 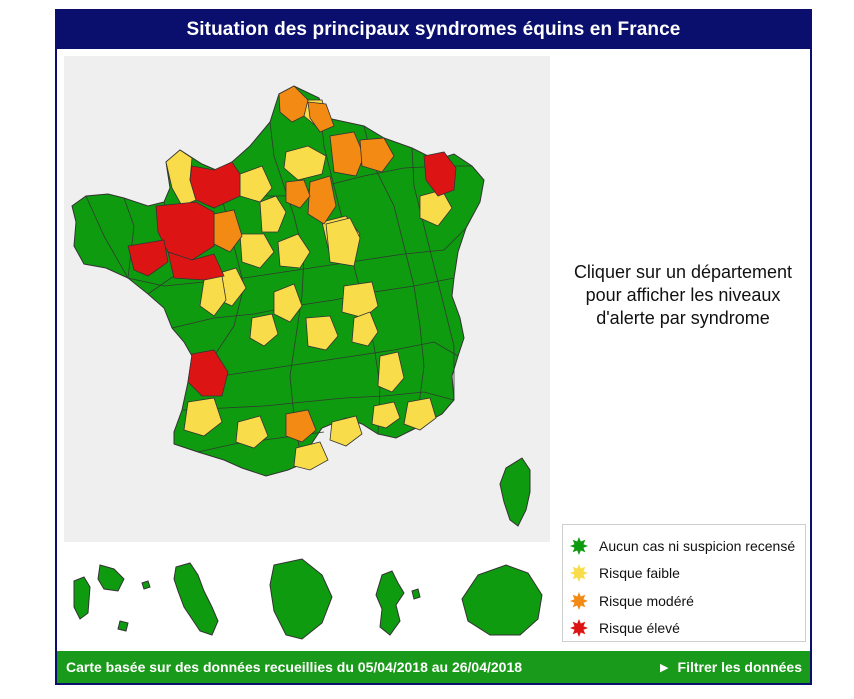 What do you see at coordinates (515, 492) in the screenshot?
I see `department-corse` at bounding box center [515, 492].